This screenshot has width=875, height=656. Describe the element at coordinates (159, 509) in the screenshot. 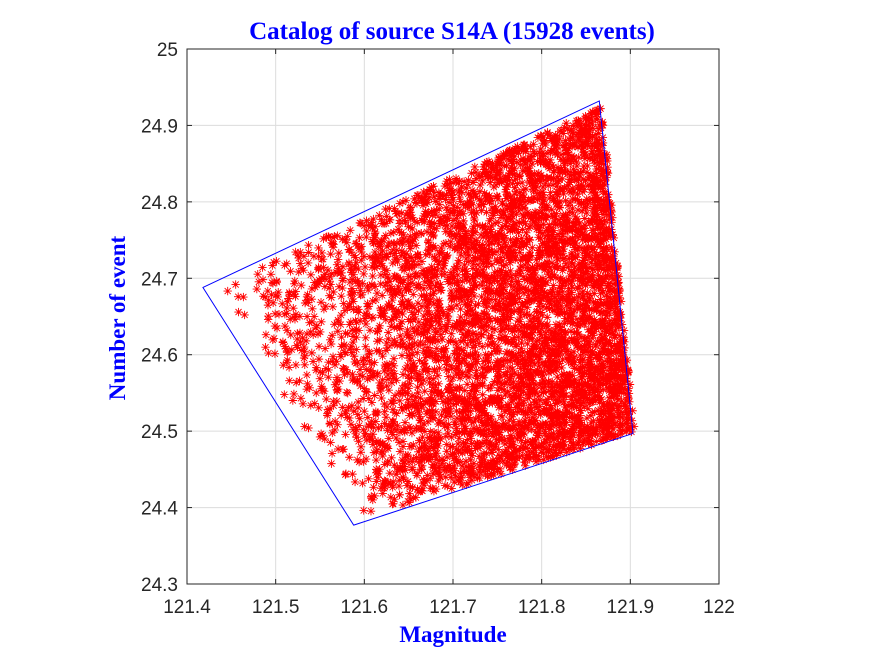

I see `y-tick-label: 24.4` at that location.